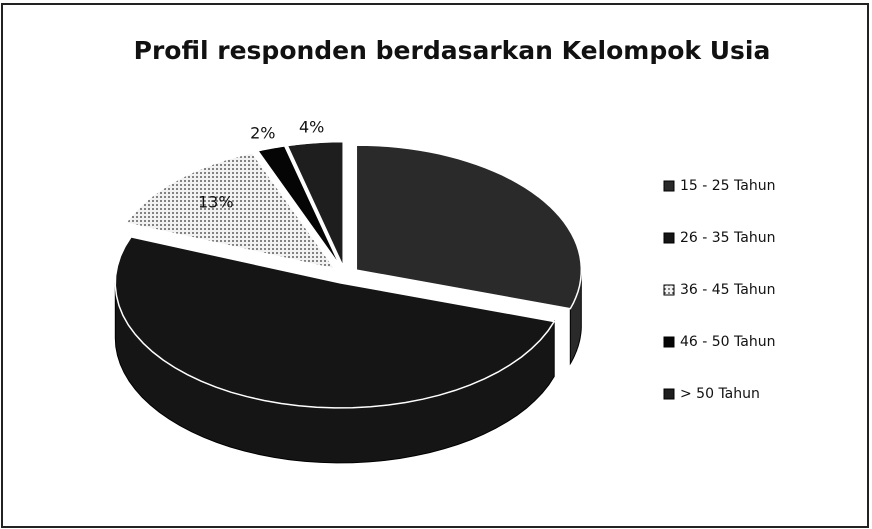  Describe the element at coordinates (727, 342) in the screenshot. I see `legend-label: 46 - 50 Tahun` at that location.